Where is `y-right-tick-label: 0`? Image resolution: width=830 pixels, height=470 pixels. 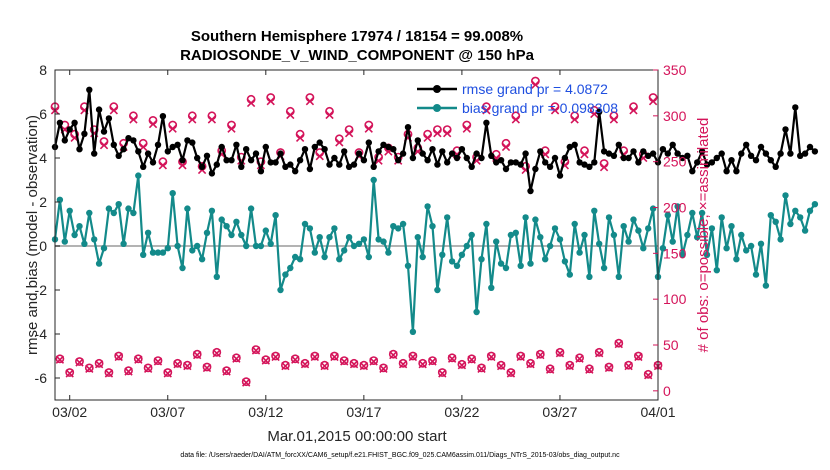
y-right-tick-label: 0 is located at coordinates (667, 391).